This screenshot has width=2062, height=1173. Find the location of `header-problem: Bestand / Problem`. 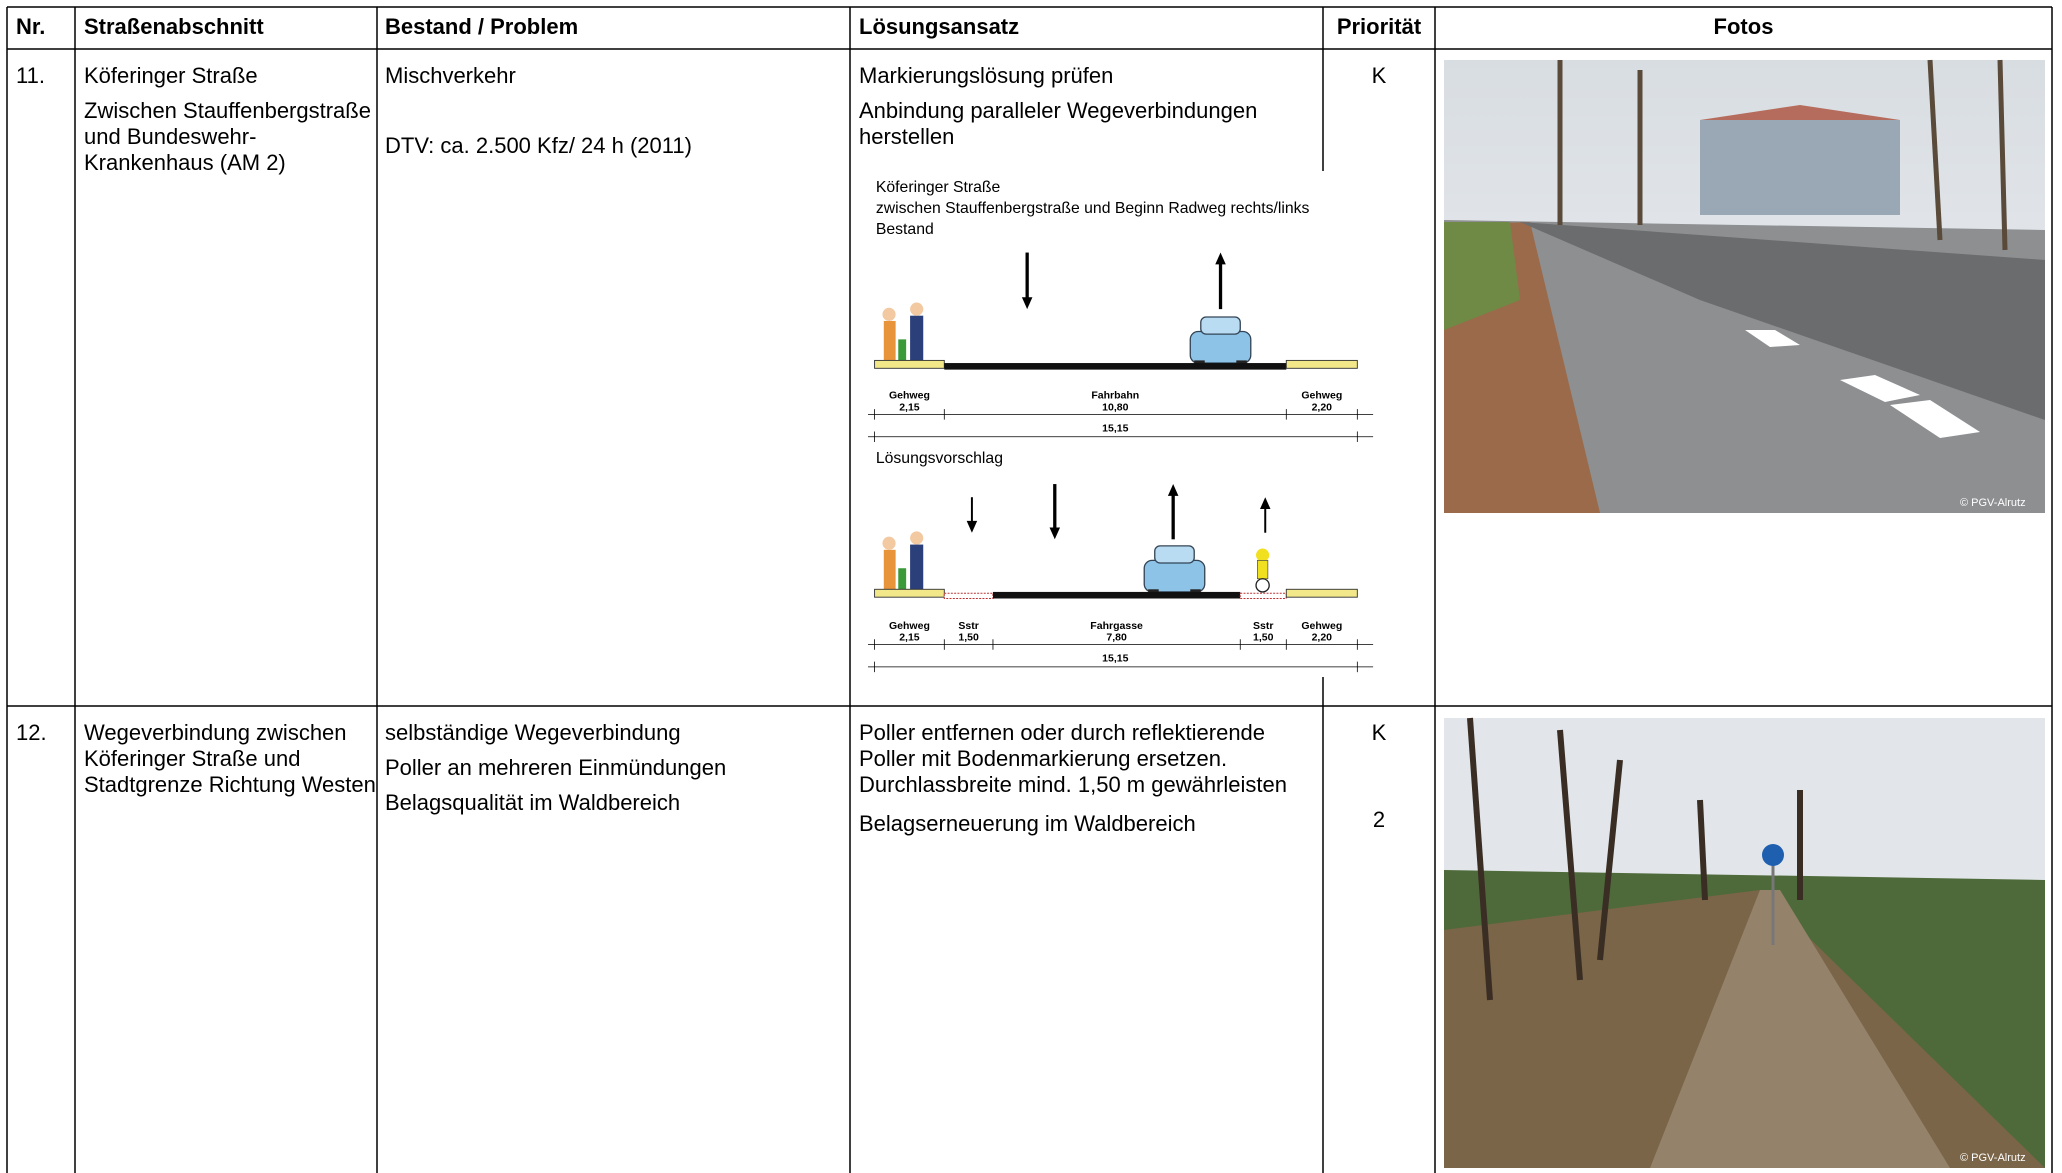

header-problem: Bestand / Problem is located at coordinates (482, 26).